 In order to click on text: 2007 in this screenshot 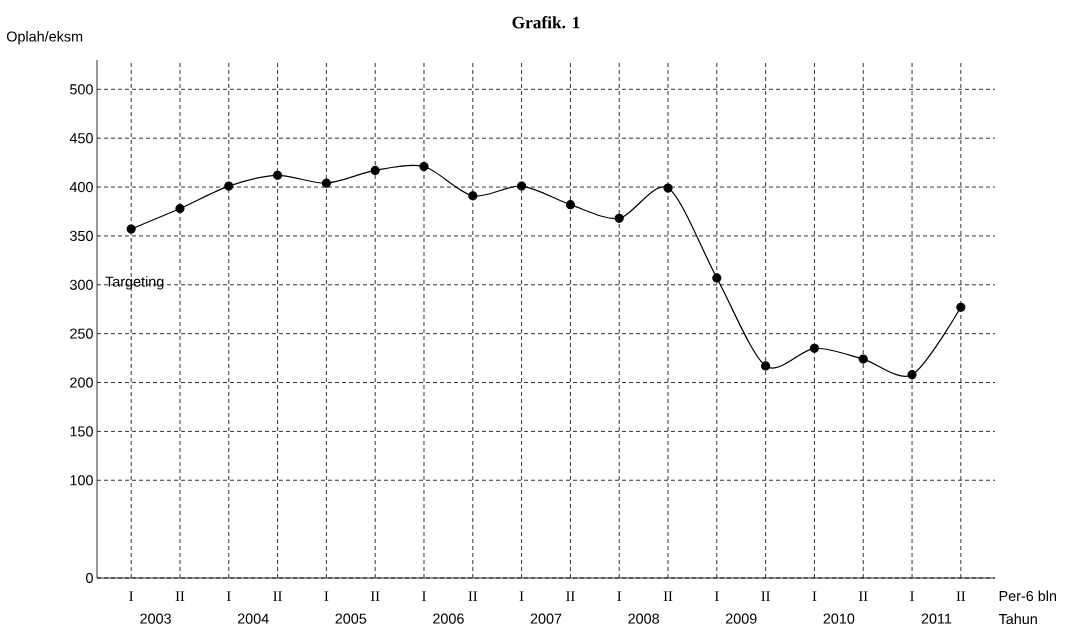, I will do `click(546, 618)`.